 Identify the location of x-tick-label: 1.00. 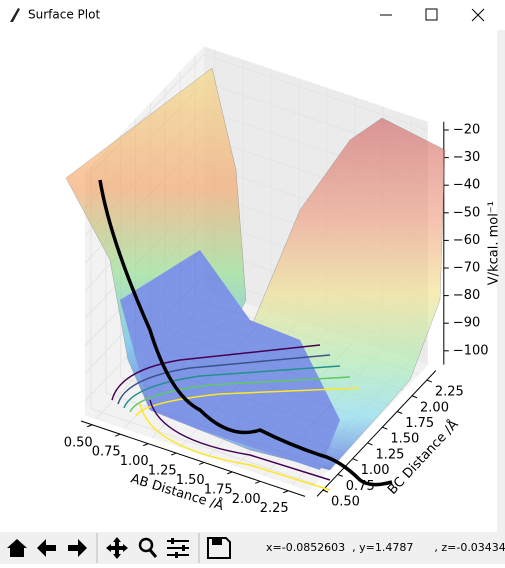
(134, 461).